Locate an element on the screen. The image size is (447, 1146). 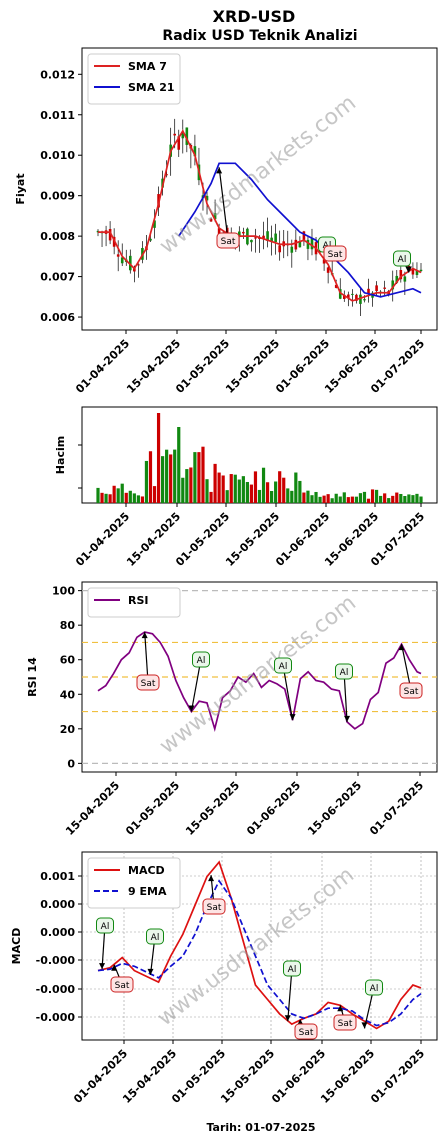
price-signal-arrow is located at coordinates (223, 204).